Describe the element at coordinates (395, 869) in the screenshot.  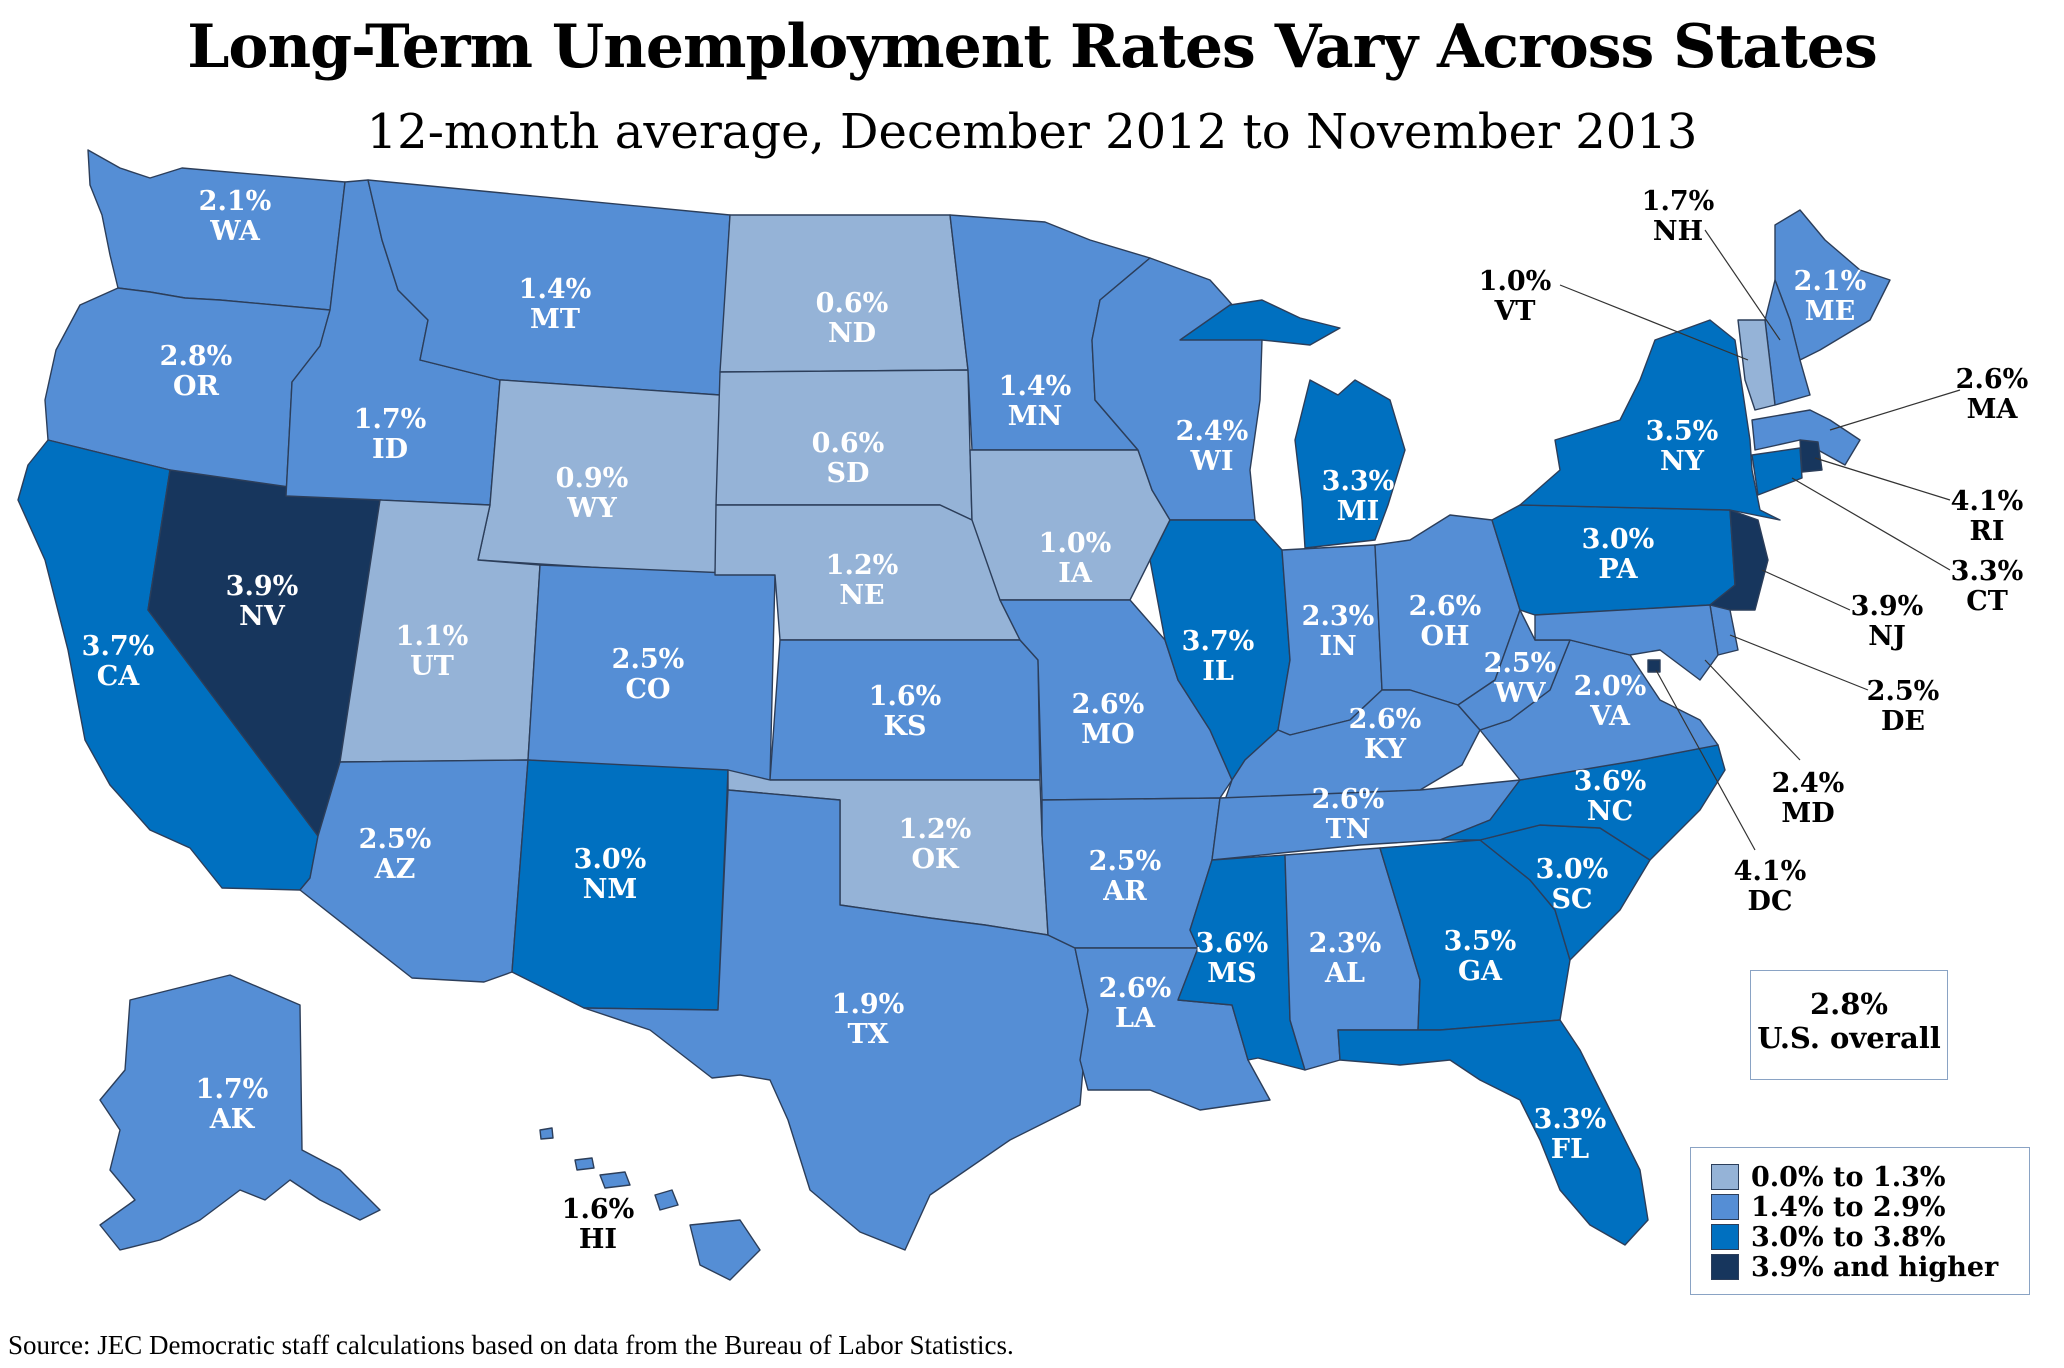
I see `state-abbr-az: AZ` at that location.